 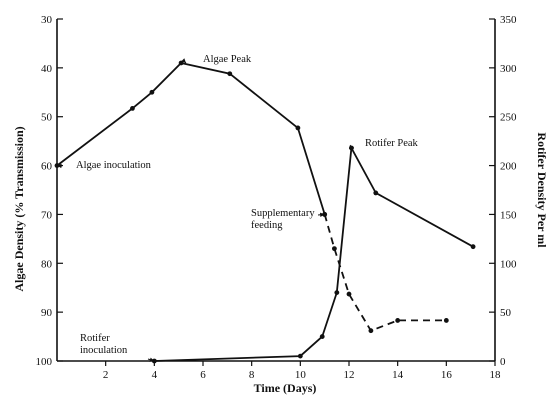 I want to click on annotation-line: Rotifer, so click(x=95, y=338).